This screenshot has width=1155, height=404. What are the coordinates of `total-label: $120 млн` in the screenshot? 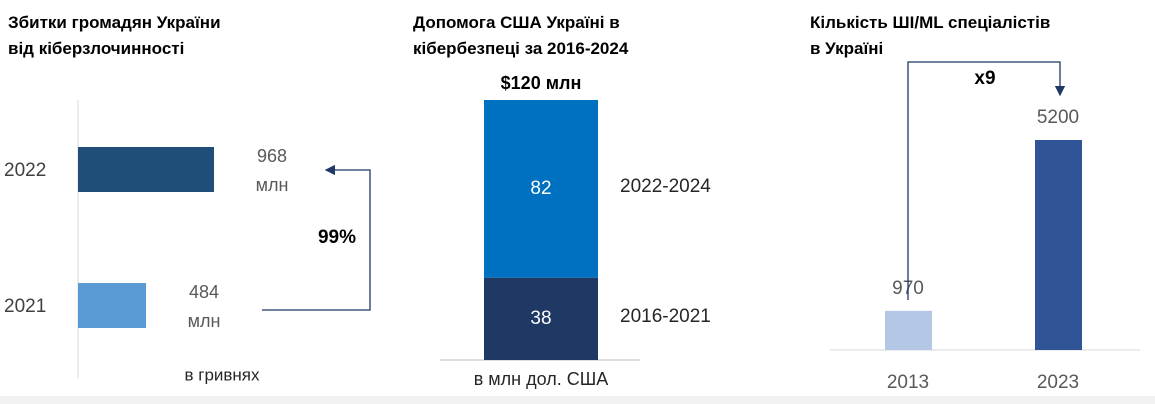 It's located at (541, 83).